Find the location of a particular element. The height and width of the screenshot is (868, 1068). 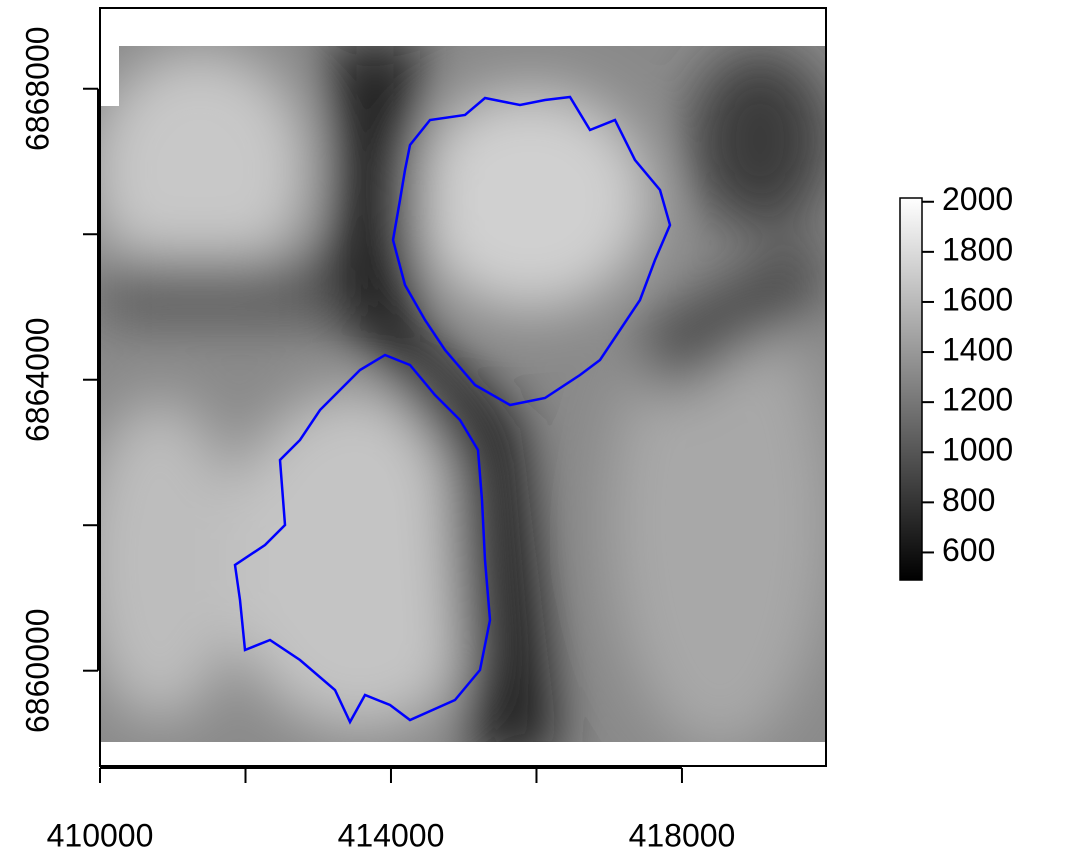

y-tick-label: 6864000 is located at coordinates (37, 379).